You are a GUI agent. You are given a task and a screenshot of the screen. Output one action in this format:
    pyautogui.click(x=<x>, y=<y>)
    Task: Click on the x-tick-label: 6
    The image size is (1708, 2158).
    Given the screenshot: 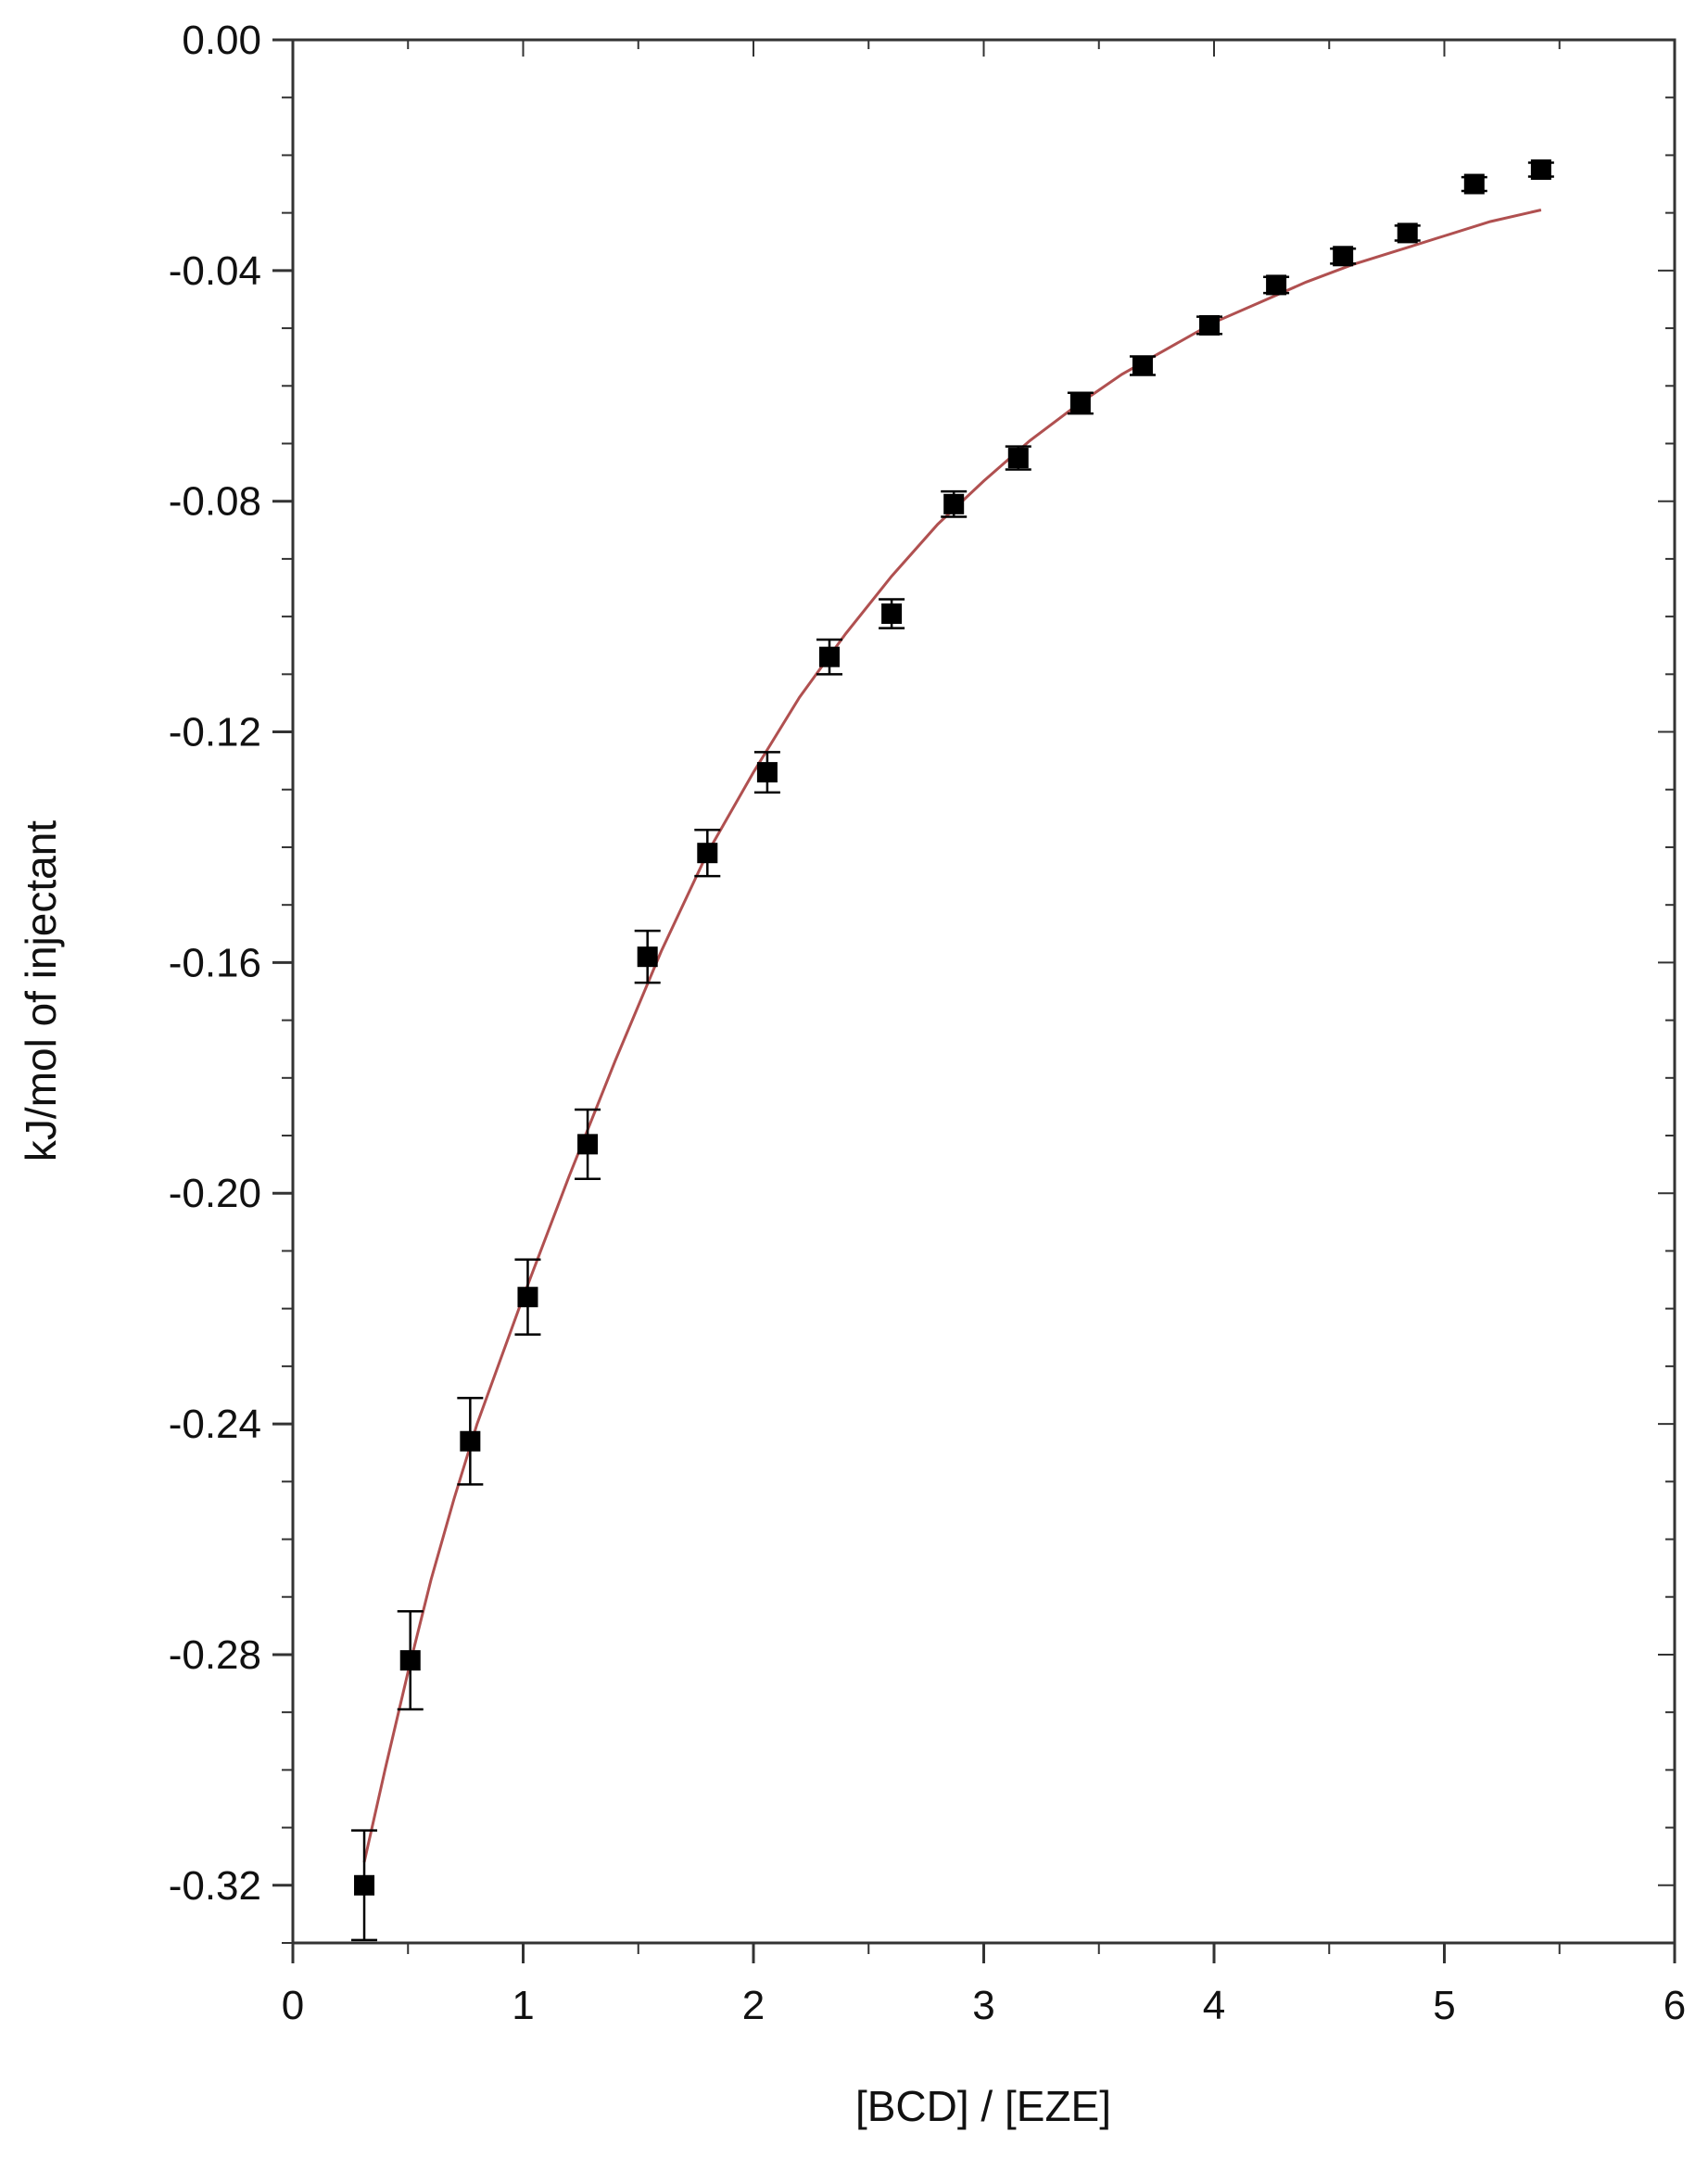 What is the action you would take?
    pyautogui.click(x=1675, y=2005)
    